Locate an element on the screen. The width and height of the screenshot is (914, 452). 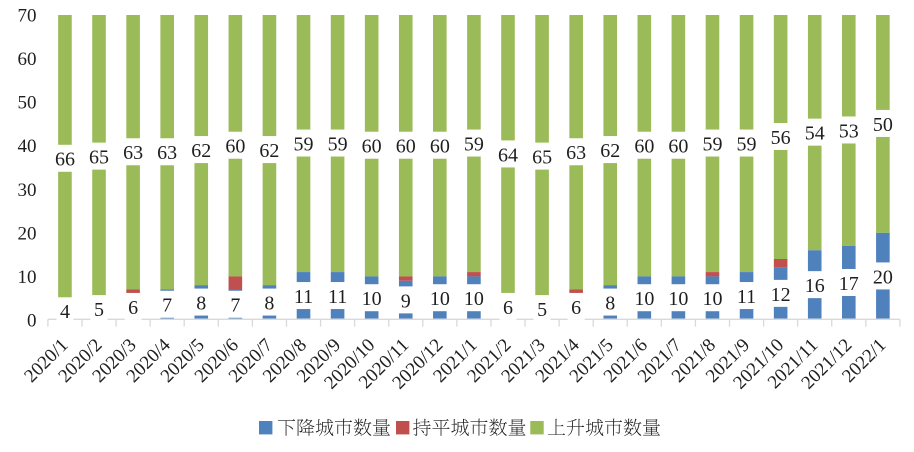
svg-text: 9 is located at coordinates (406, 301).